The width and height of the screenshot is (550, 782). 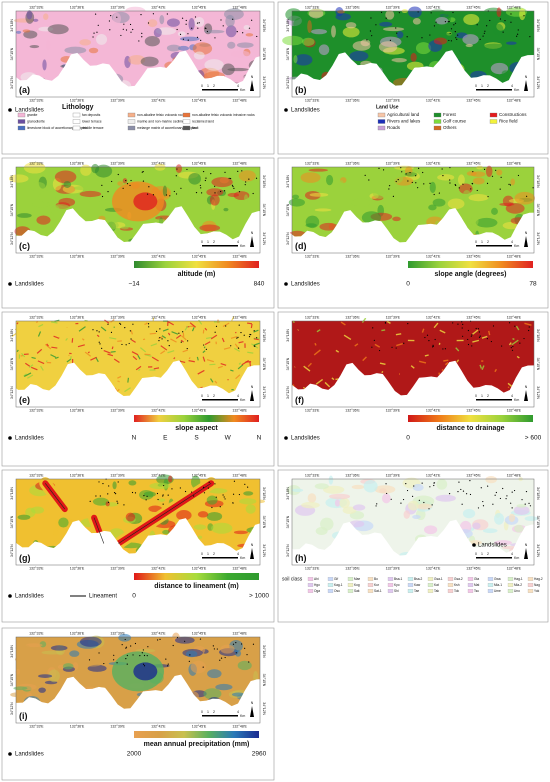 What do you see at coordinates (252, 85) in the screenshot?
I see `north-arrow` at bounding box center [252, 85].